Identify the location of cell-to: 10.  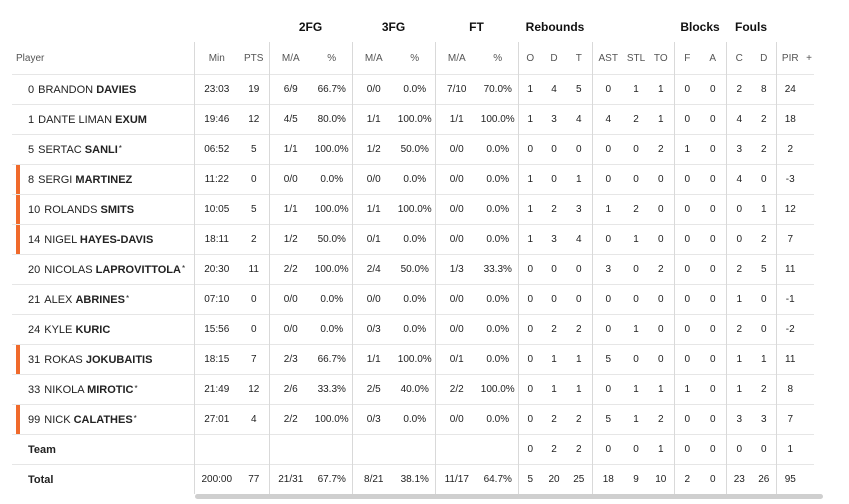
(661, 479).